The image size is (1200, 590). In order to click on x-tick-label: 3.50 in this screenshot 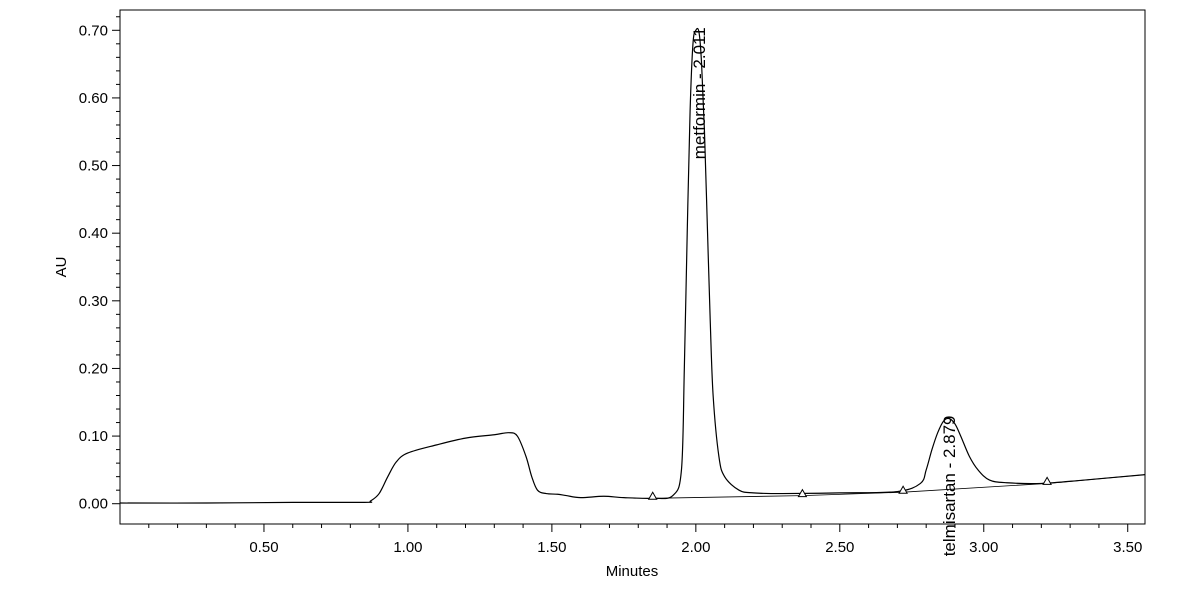, I will do `click(1127, 547)`.